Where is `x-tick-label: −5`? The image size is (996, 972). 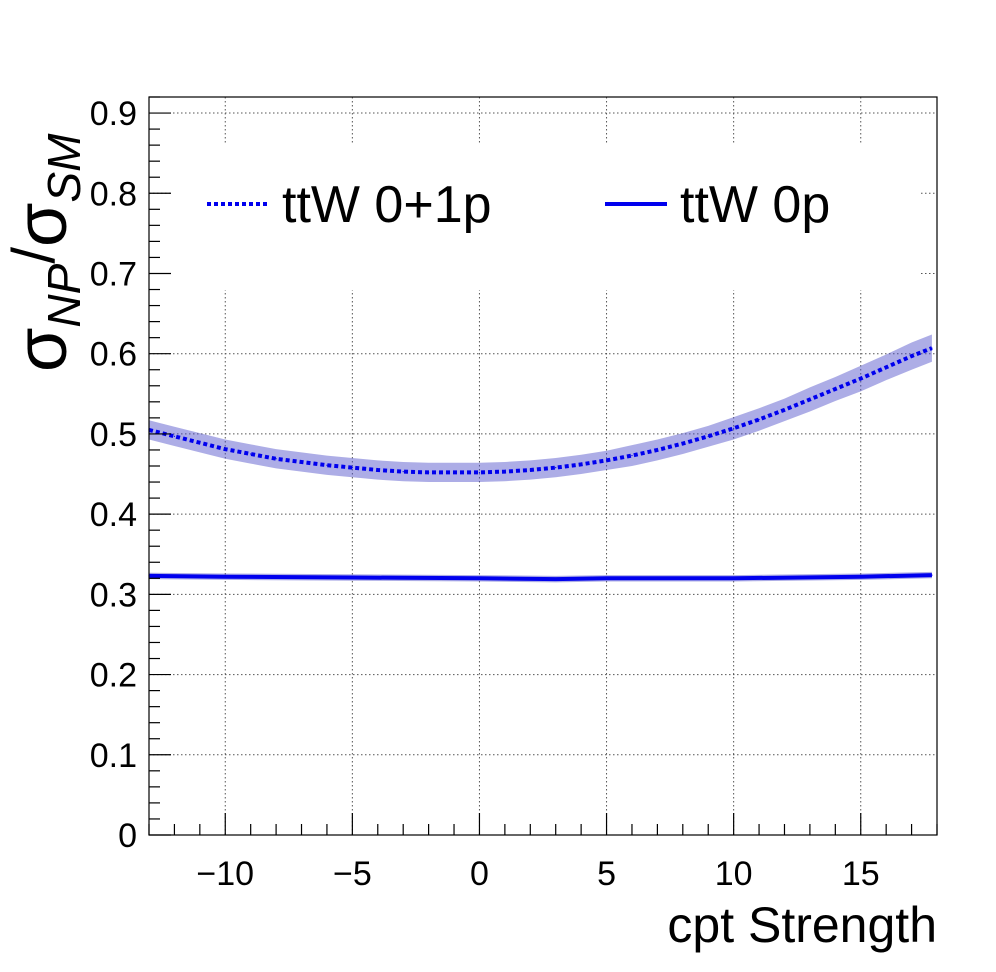
x-tick-label: −5 is located at coordinates (352, 874).